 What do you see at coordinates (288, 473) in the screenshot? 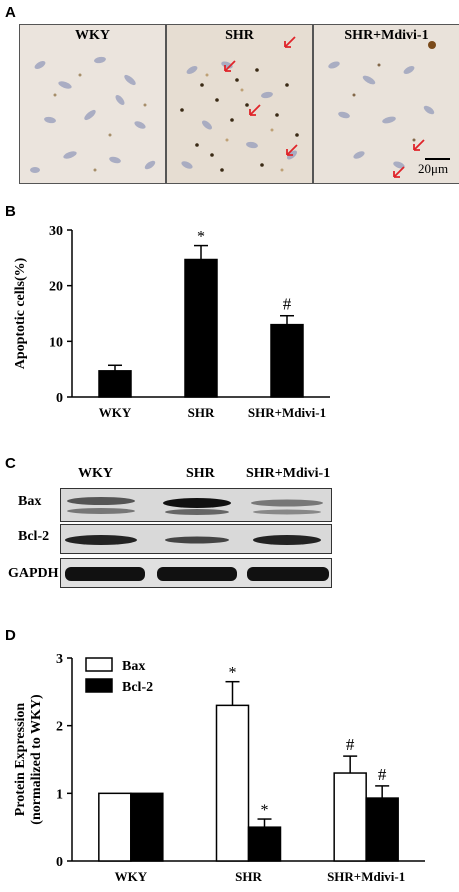
I see `blot-column-shr-mdivi: SHR+Mdivi-1` at bounding box center [288, 473].